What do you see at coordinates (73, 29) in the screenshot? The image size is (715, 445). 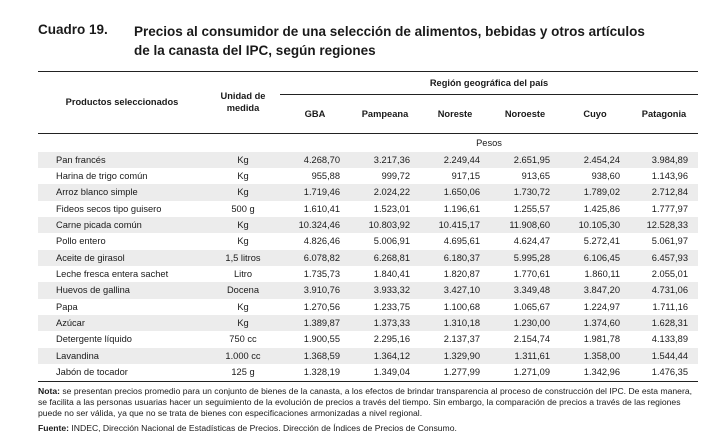 I see `table-number: Cuadro 19.` at bounding box center [73, 29].